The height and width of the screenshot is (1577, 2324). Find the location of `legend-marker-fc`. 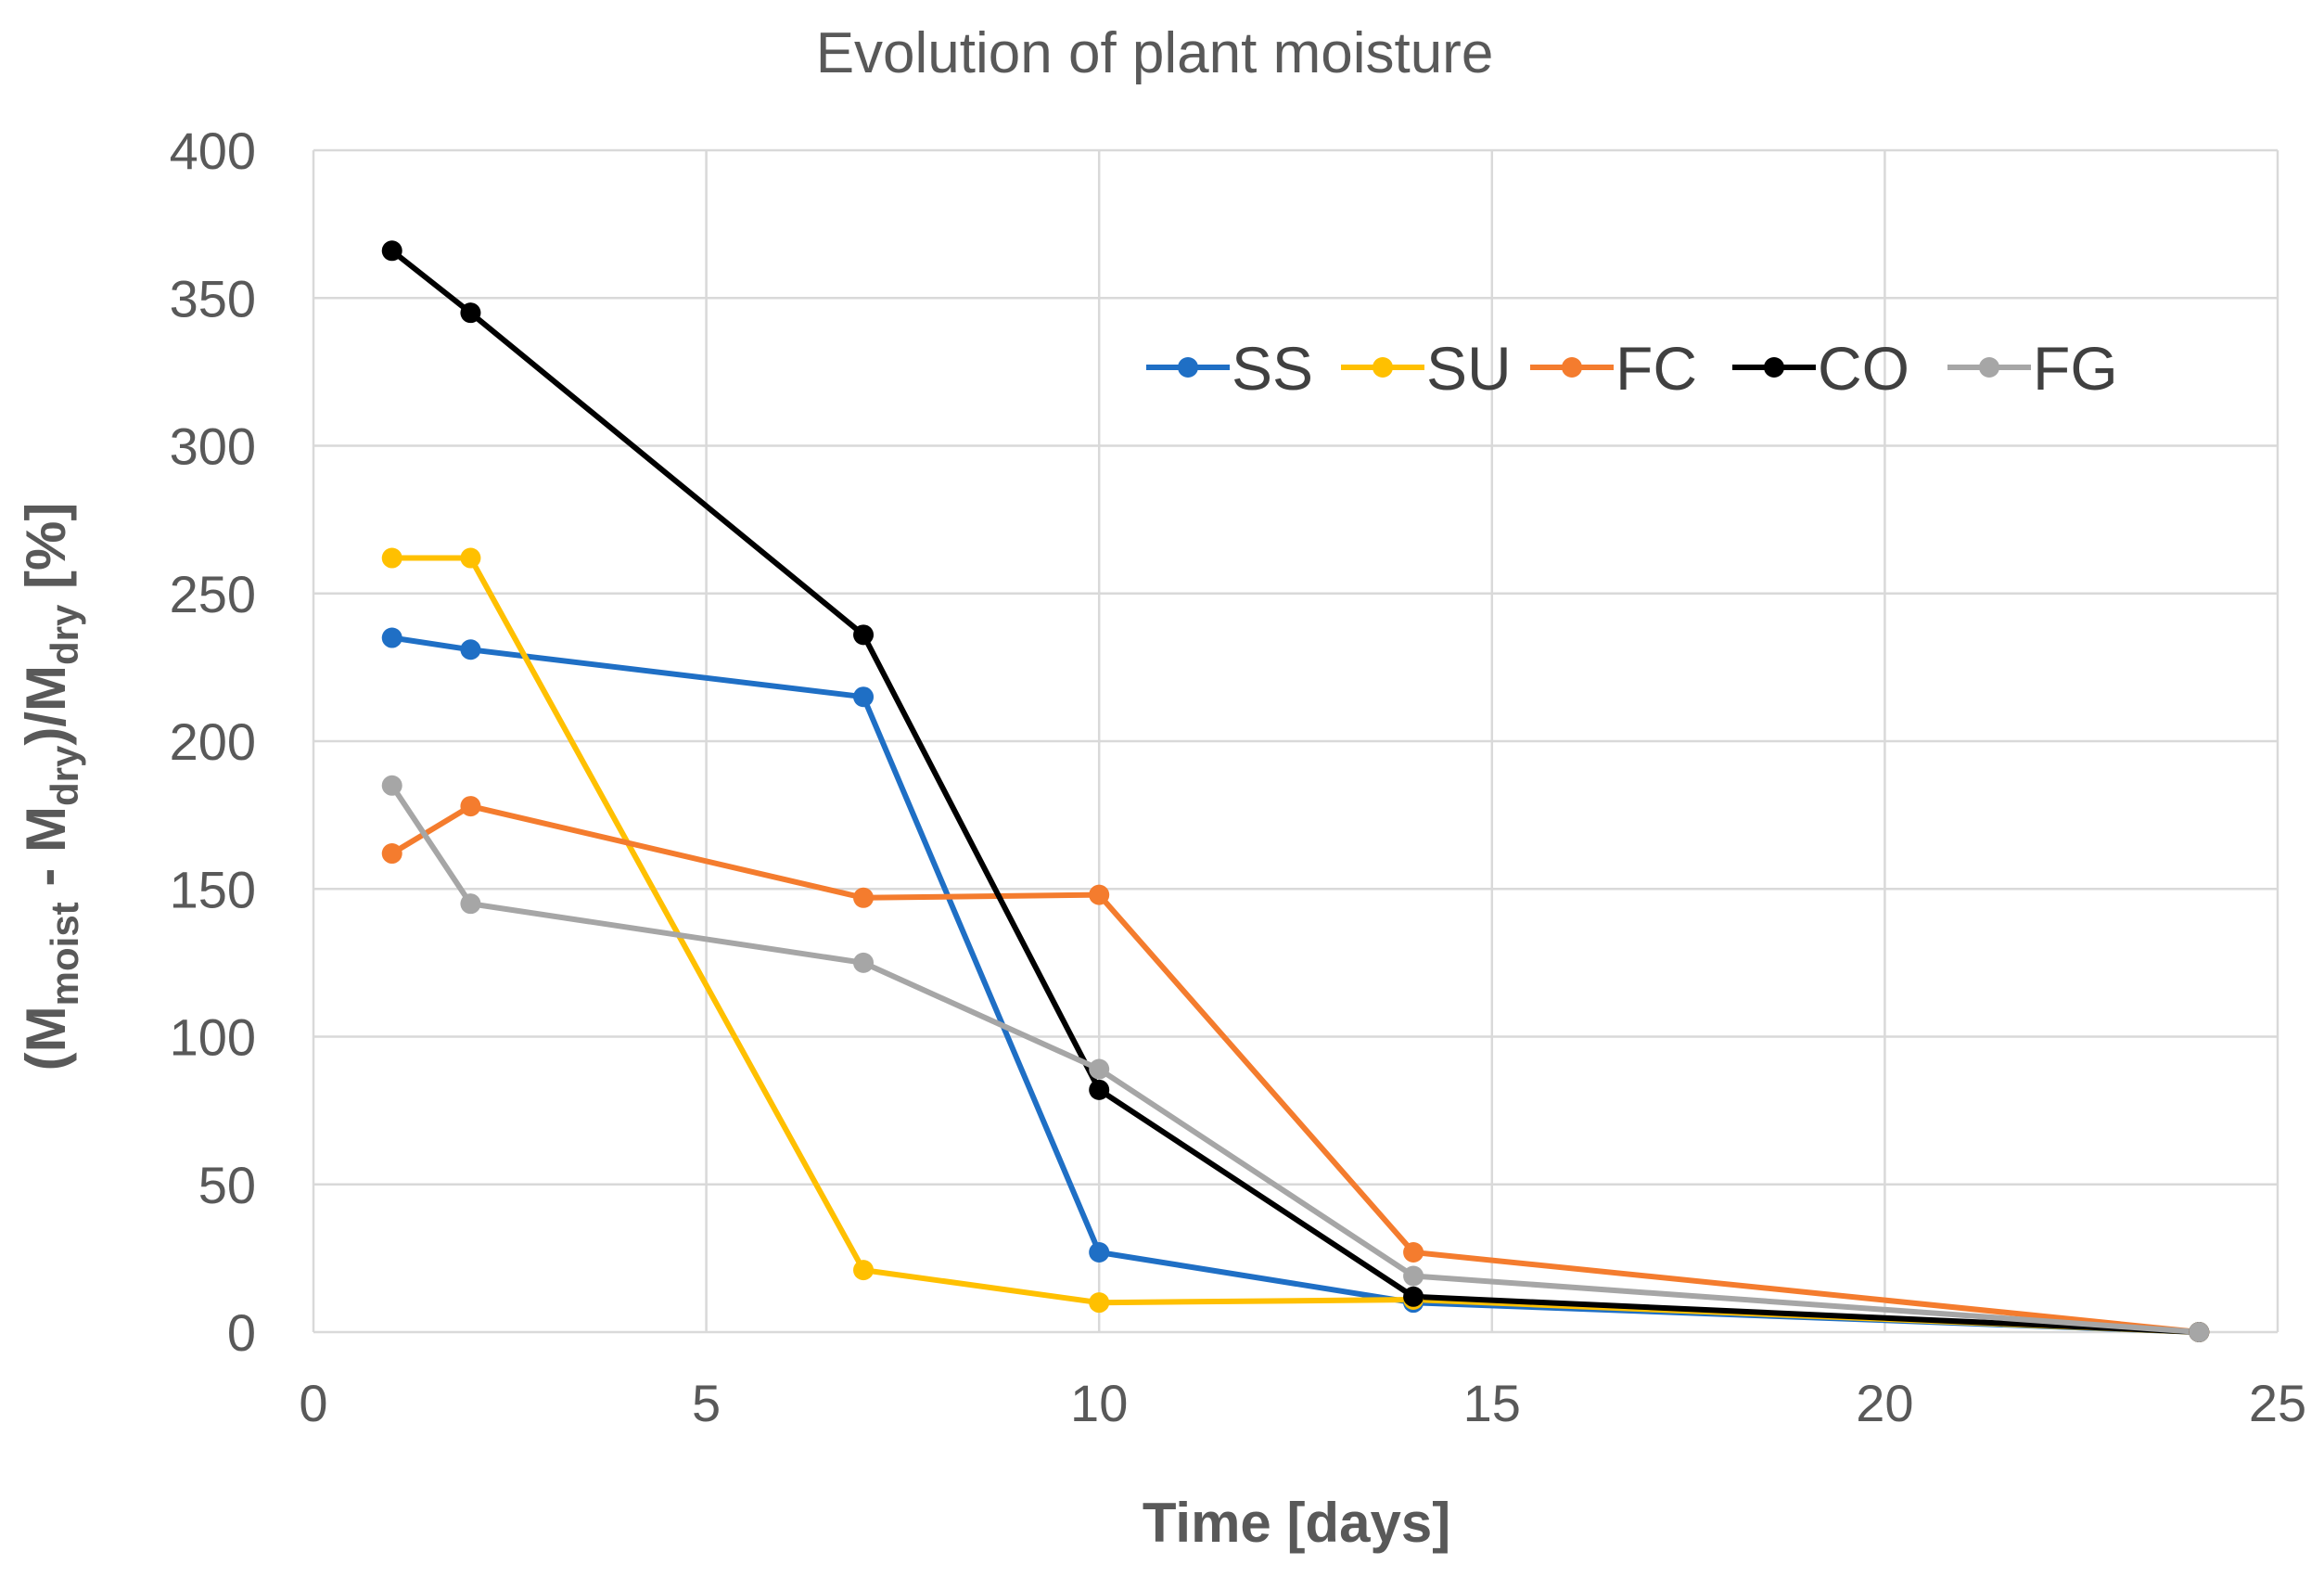

legend-marker-fc is located at coordinates (1572, 367).